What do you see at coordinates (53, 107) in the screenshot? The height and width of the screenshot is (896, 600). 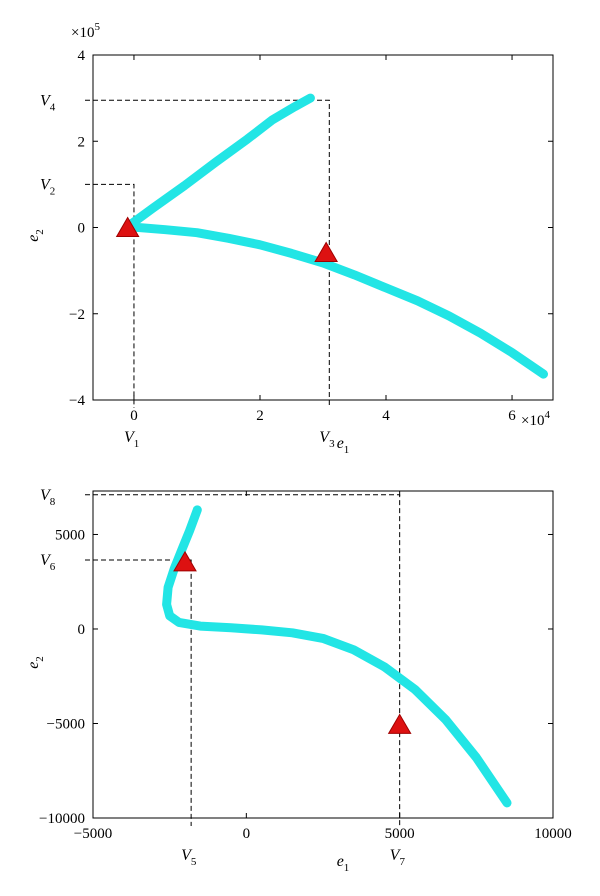 I see `reference-label-y-2-sub: 4` at bounding box center [53, 107].